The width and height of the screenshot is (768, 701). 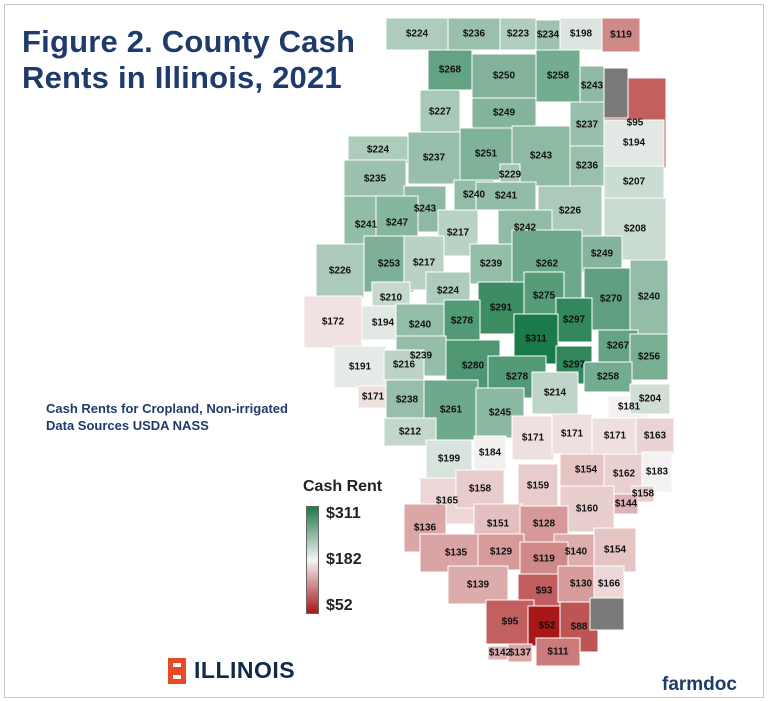 What do you see at coordinates (629, 407) in the screenshot?
I see `county-rent-label: $181` at bounding box center [629, 407].